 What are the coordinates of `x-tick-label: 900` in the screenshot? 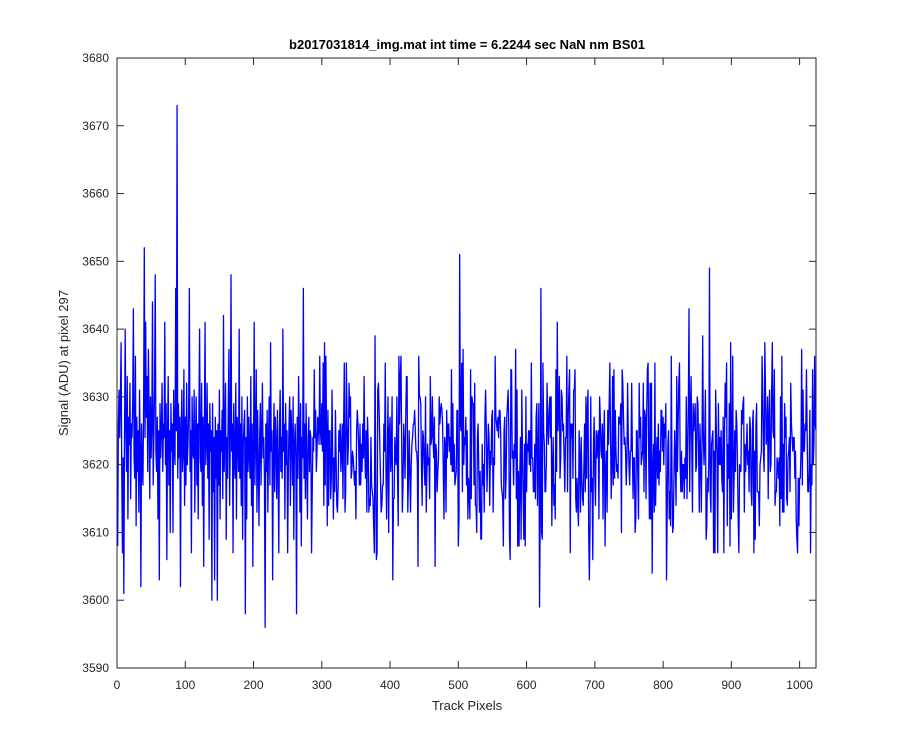 It's located at (731, 685).